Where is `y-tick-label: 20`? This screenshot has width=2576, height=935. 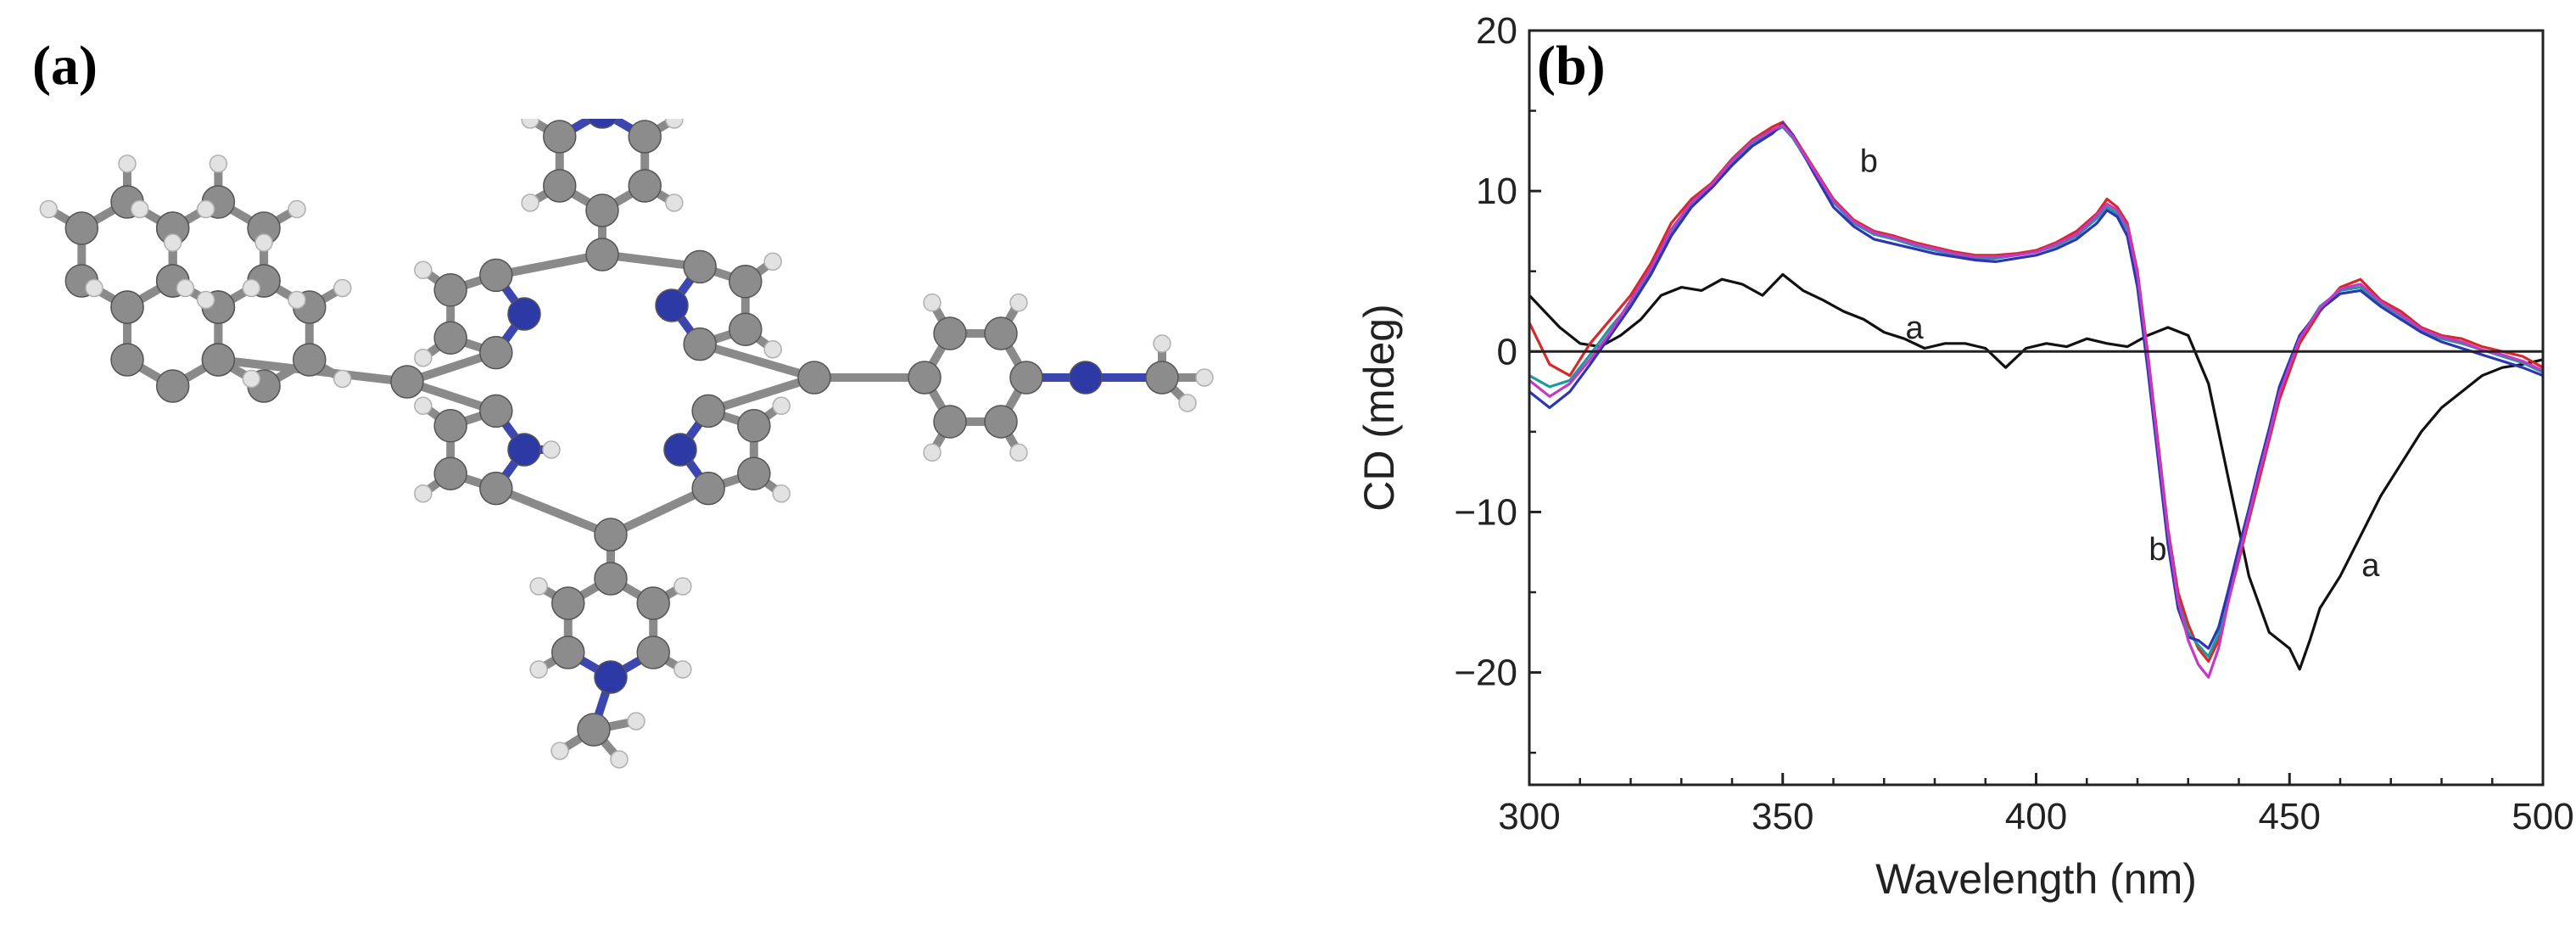 y-tick-label: 20 is located at coordinates (1496, 31).